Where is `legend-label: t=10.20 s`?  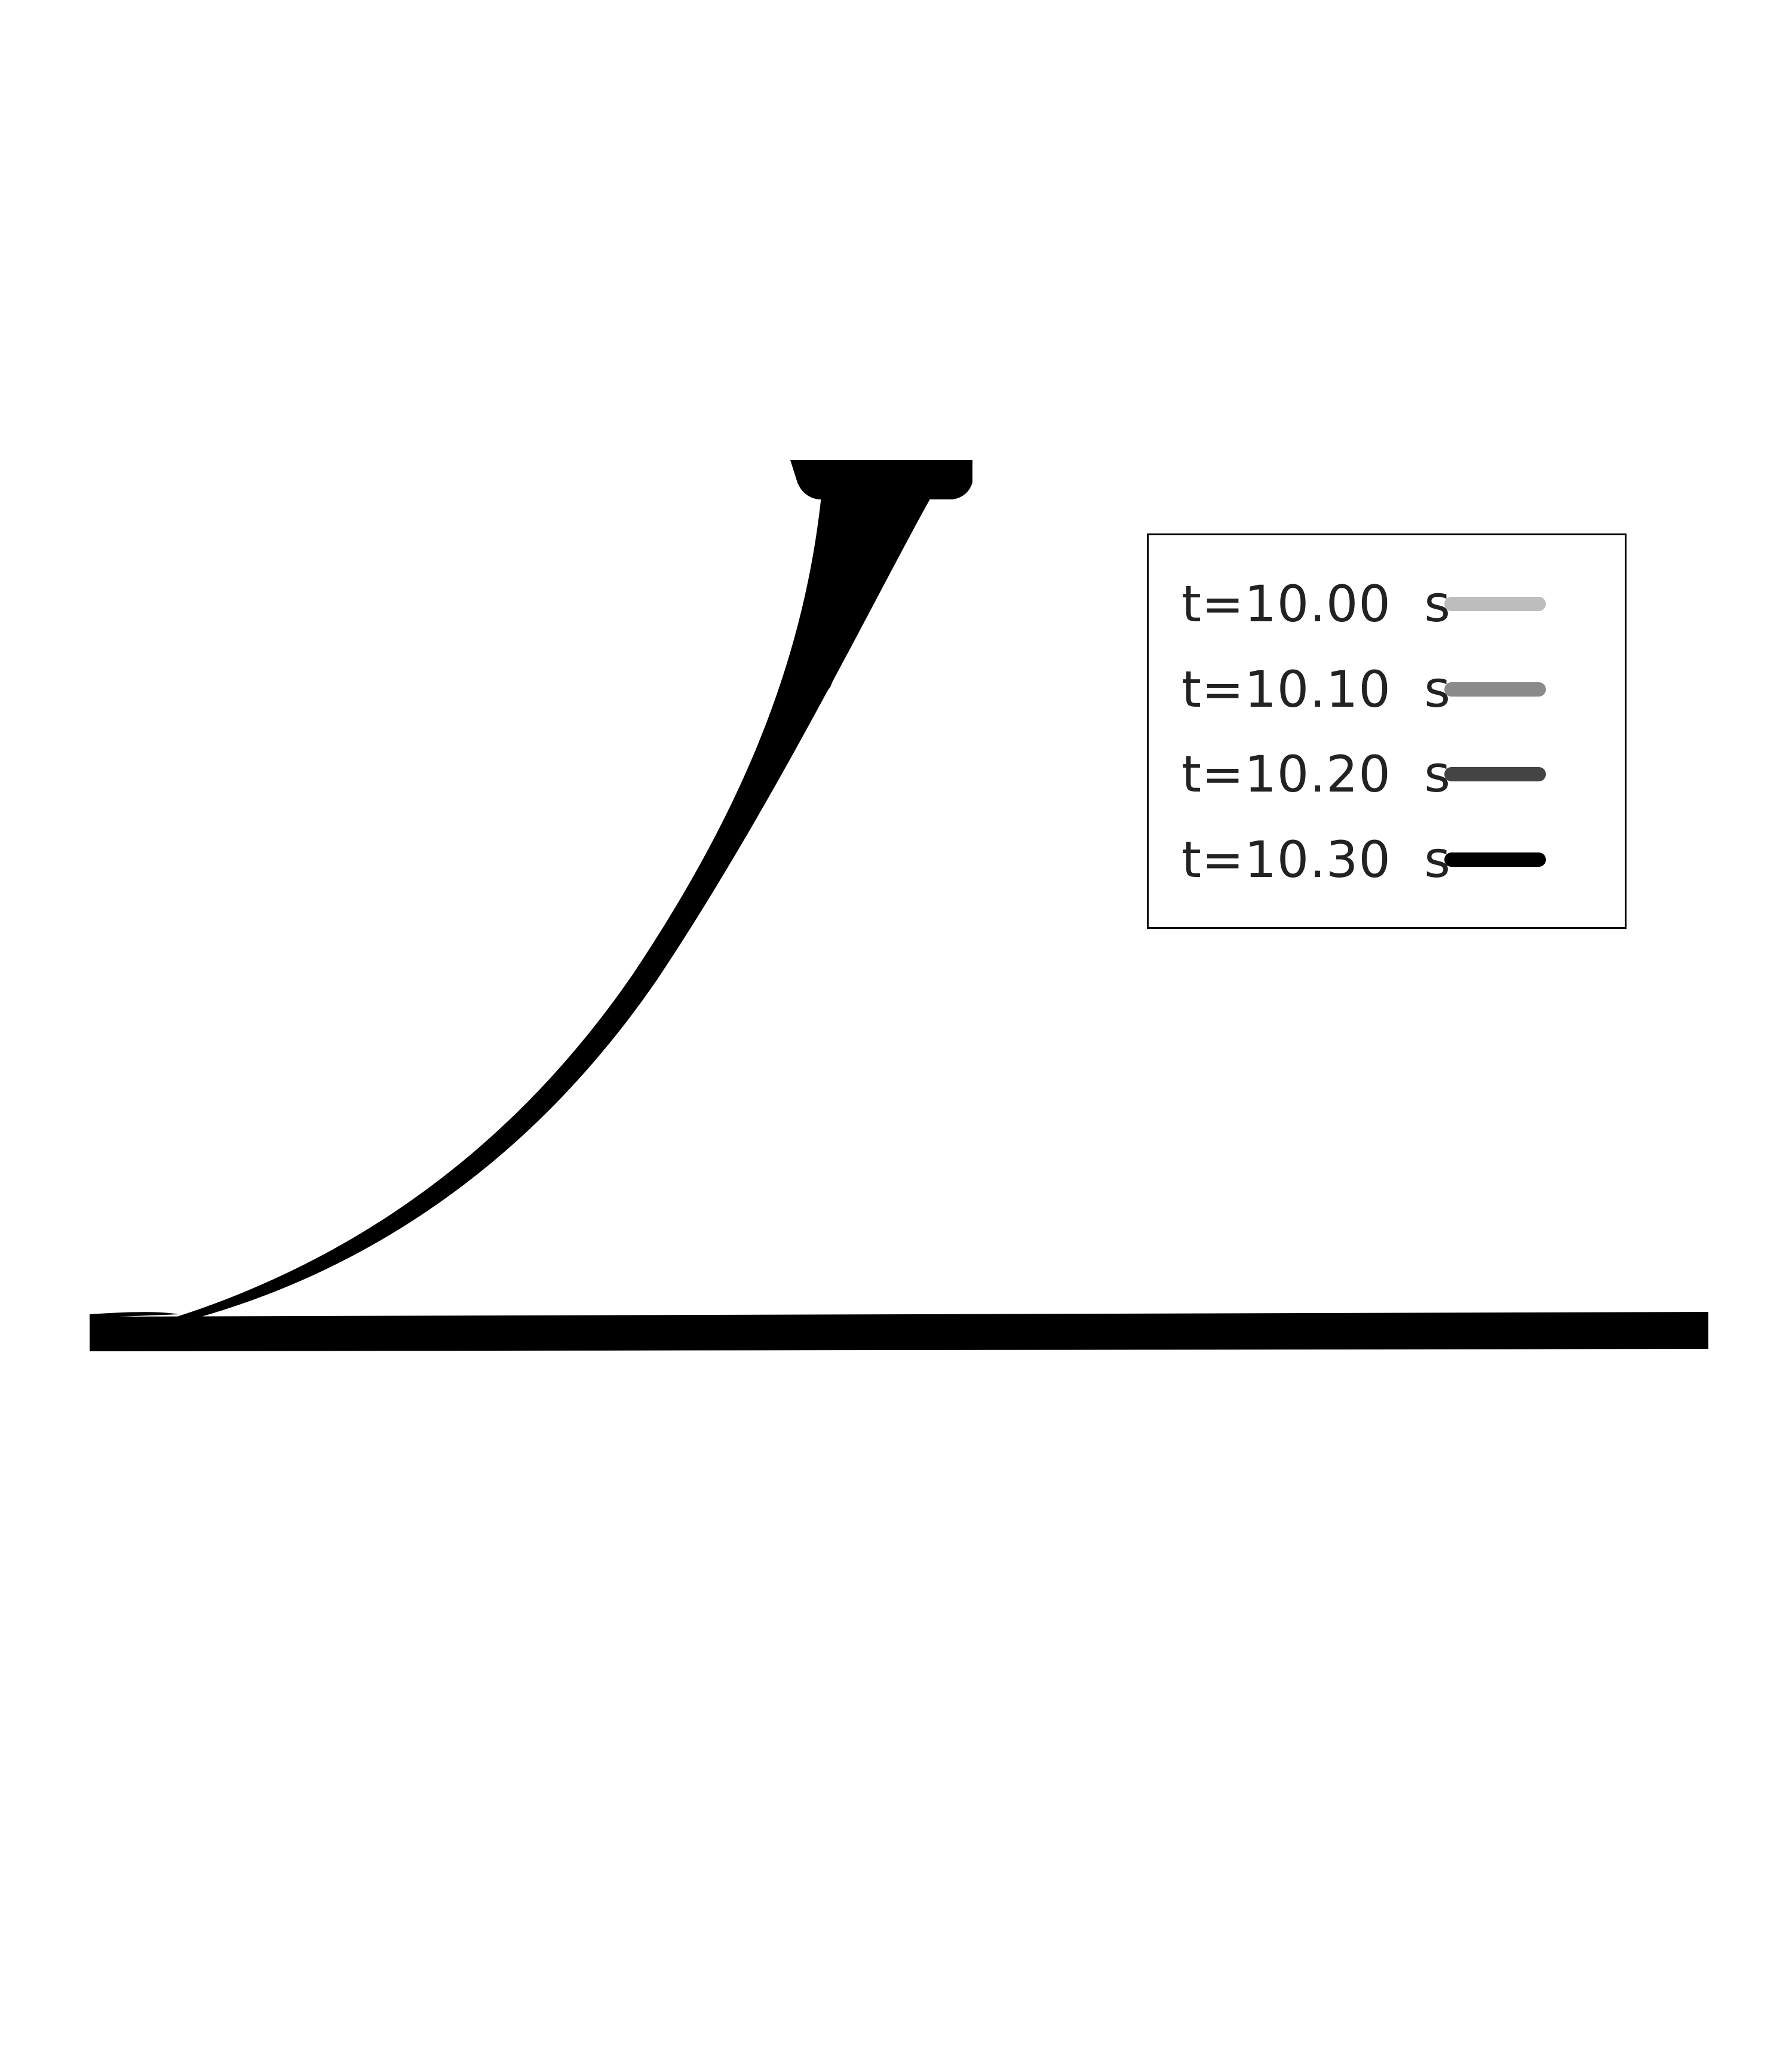
legend-label: t=10.20 s is located at coordinates (1316, 774).